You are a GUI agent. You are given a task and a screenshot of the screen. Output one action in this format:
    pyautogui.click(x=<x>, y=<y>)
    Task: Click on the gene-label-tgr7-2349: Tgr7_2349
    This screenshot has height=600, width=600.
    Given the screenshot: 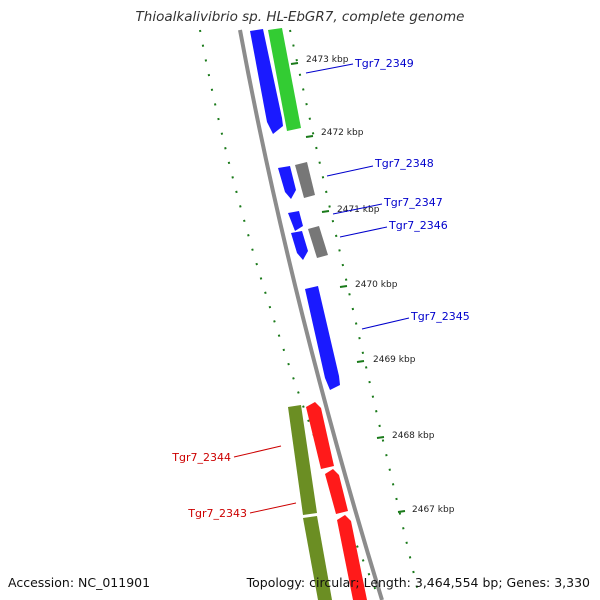 What is the action you would take?
    pyautogui.click(x=384, y=63)
    